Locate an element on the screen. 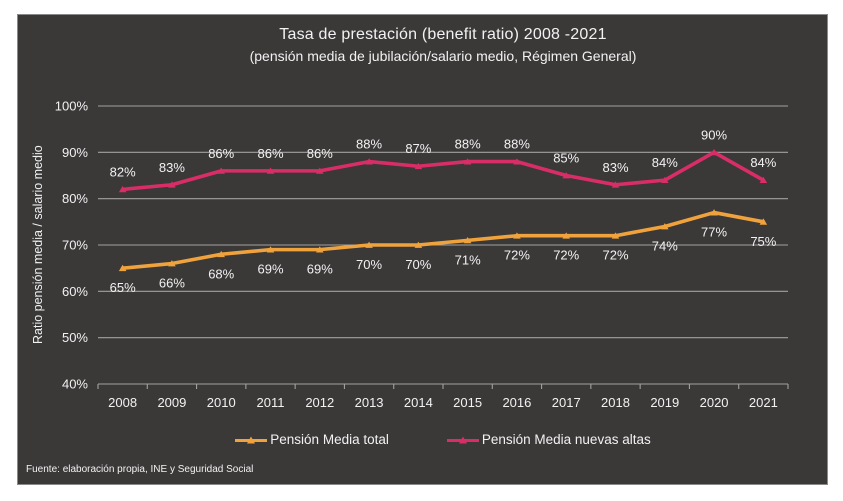  x-tick-label: 2009 is located at coordinates (171, 402).